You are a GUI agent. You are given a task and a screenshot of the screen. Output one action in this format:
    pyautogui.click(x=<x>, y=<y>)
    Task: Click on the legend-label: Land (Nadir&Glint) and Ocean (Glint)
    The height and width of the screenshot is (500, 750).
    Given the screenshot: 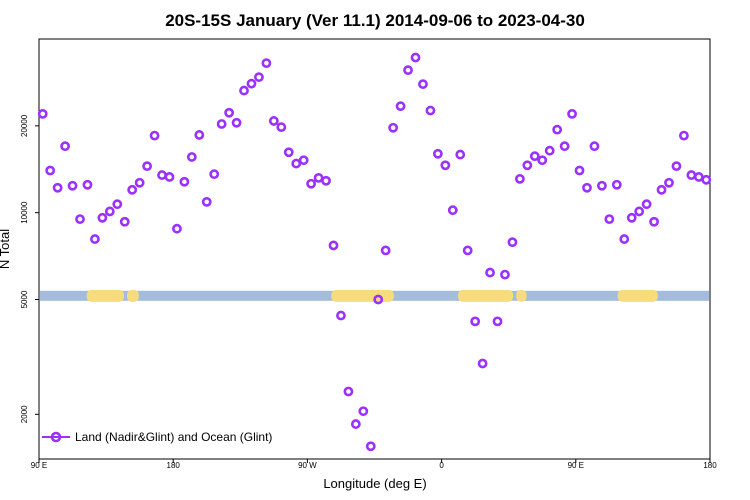 What is the action you would take?
    pyautogui.click(x=173, y=437)
    